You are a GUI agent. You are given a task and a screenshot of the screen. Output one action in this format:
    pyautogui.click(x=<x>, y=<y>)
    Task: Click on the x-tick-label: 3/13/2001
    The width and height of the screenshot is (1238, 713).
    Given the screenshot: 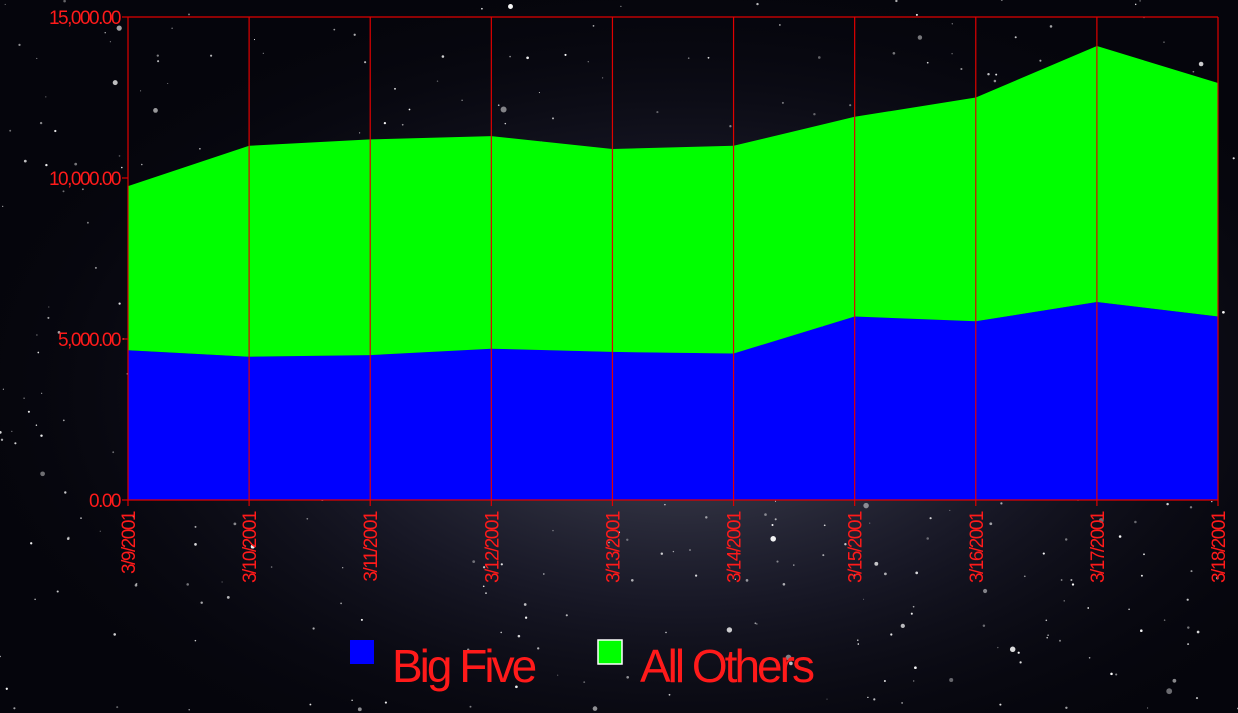 What is the action you would take?
    pyautogui.click(x=613, y=547)
    